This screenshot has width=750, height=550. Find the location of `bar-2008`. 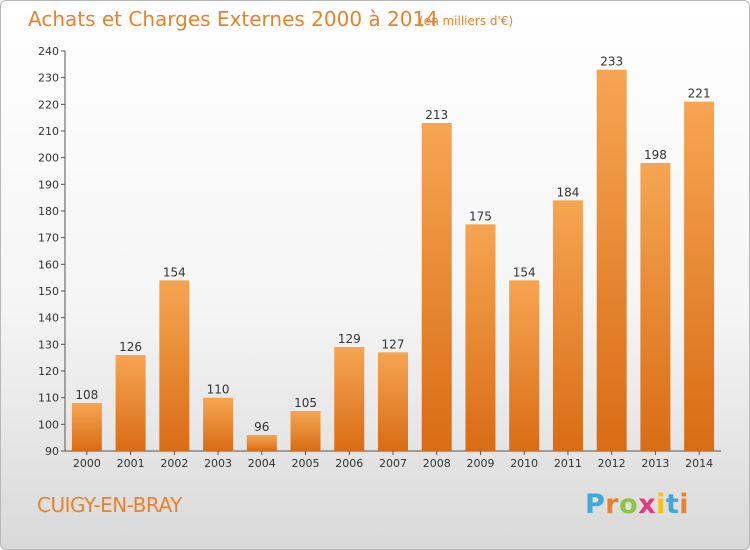

bar-2008 is located at coordinates (436, 287).